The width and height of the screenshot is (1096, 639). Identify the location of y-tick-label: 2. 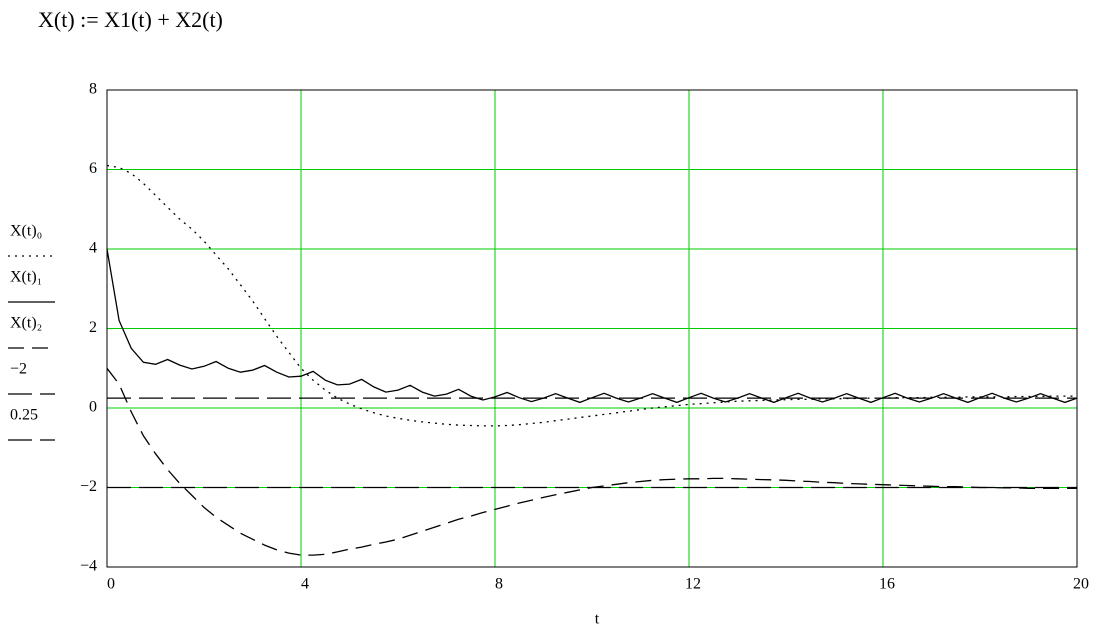
(93, 327).